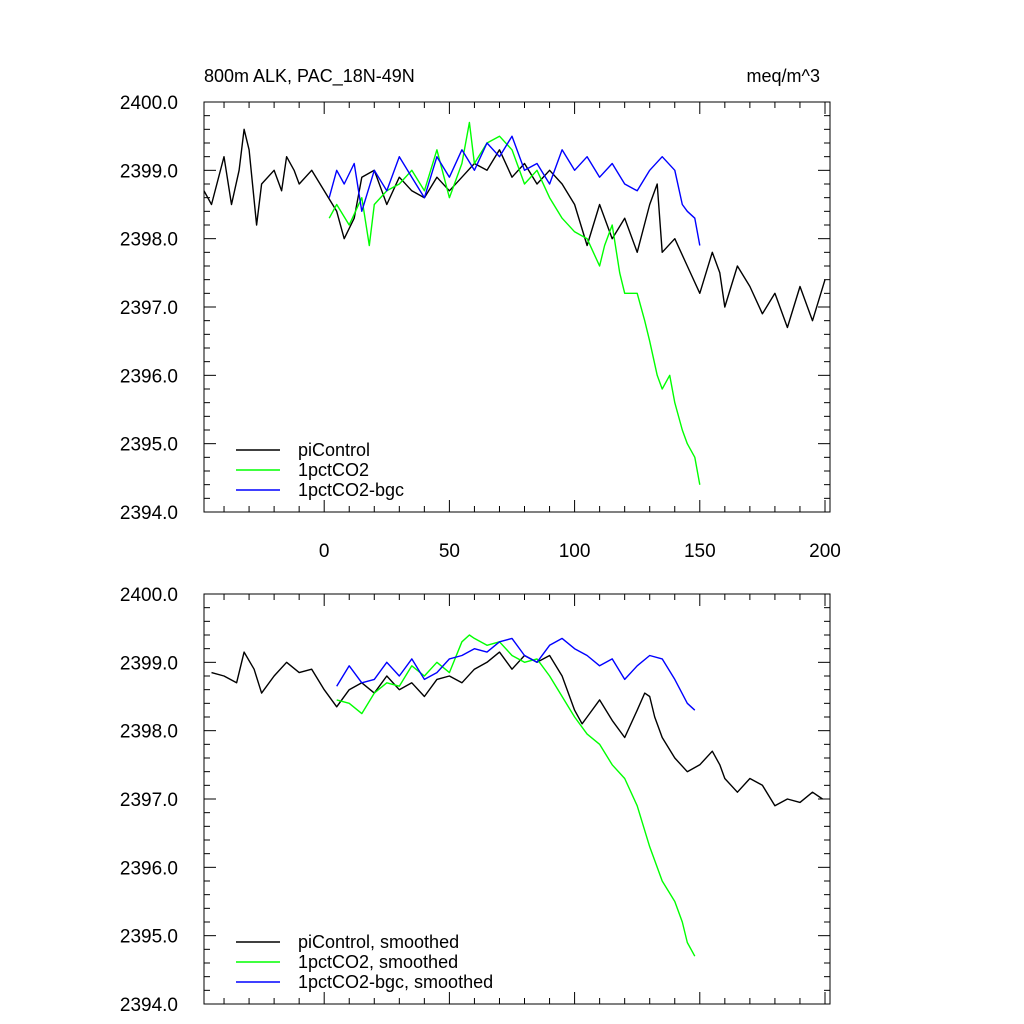  What do you see at coordinates (378, 962) in the screenshot?
I see `legend-label: 1pctCO2, smoothed` at bounding box center [378, 962].